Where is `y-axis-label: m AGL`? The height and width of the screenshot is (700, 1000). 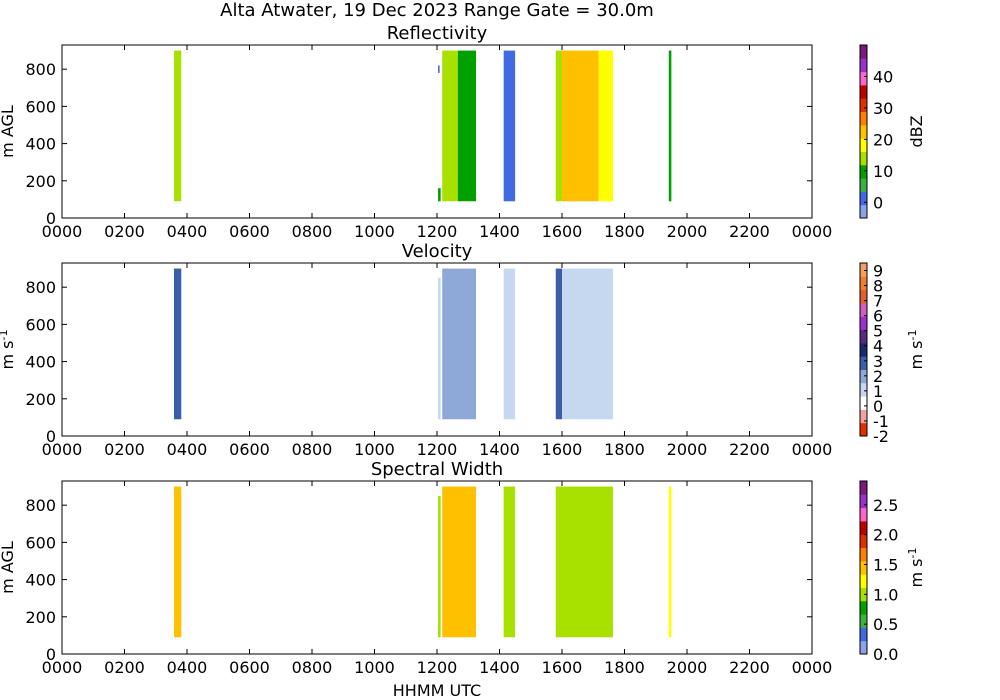 y-axis-label: m AGL is located at coordinates (8, 567).